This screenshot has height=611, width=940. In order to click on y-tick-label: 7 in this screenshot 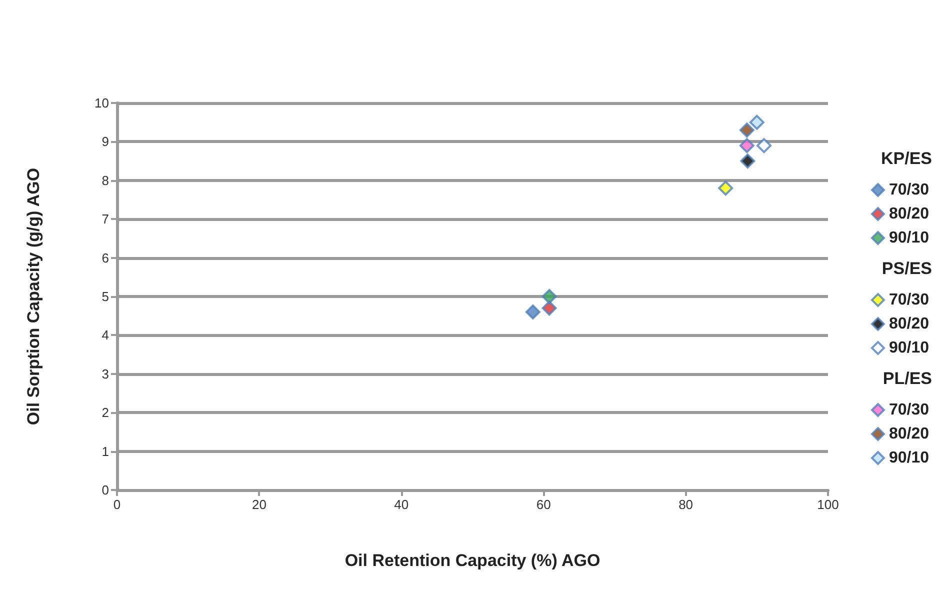, I will do `click(105, 219)`.